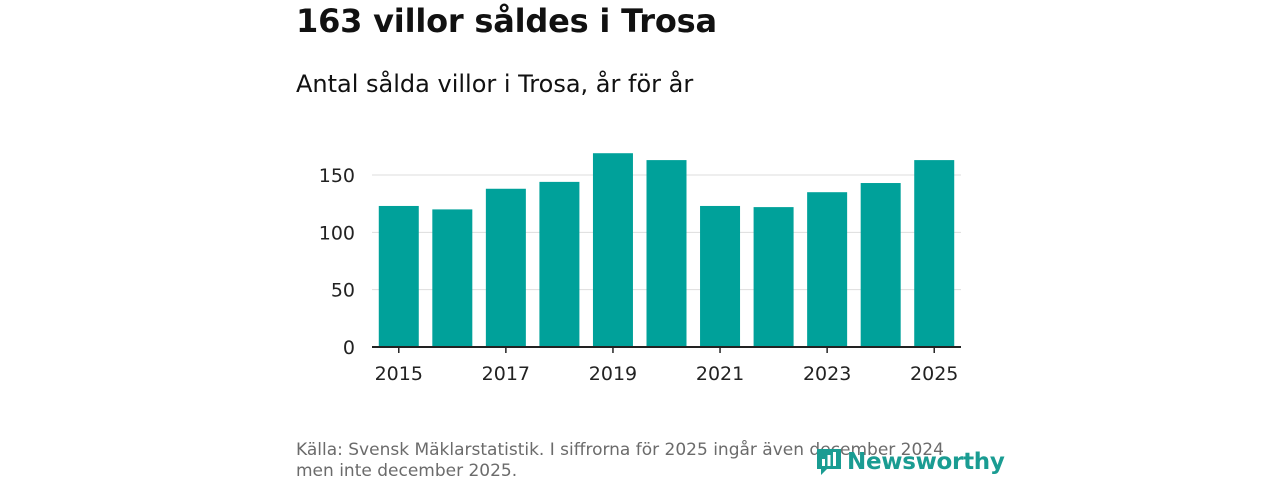 The width and height of the screenshot is (1280, 482). I want to click on bar-2022, so click(773, 277).